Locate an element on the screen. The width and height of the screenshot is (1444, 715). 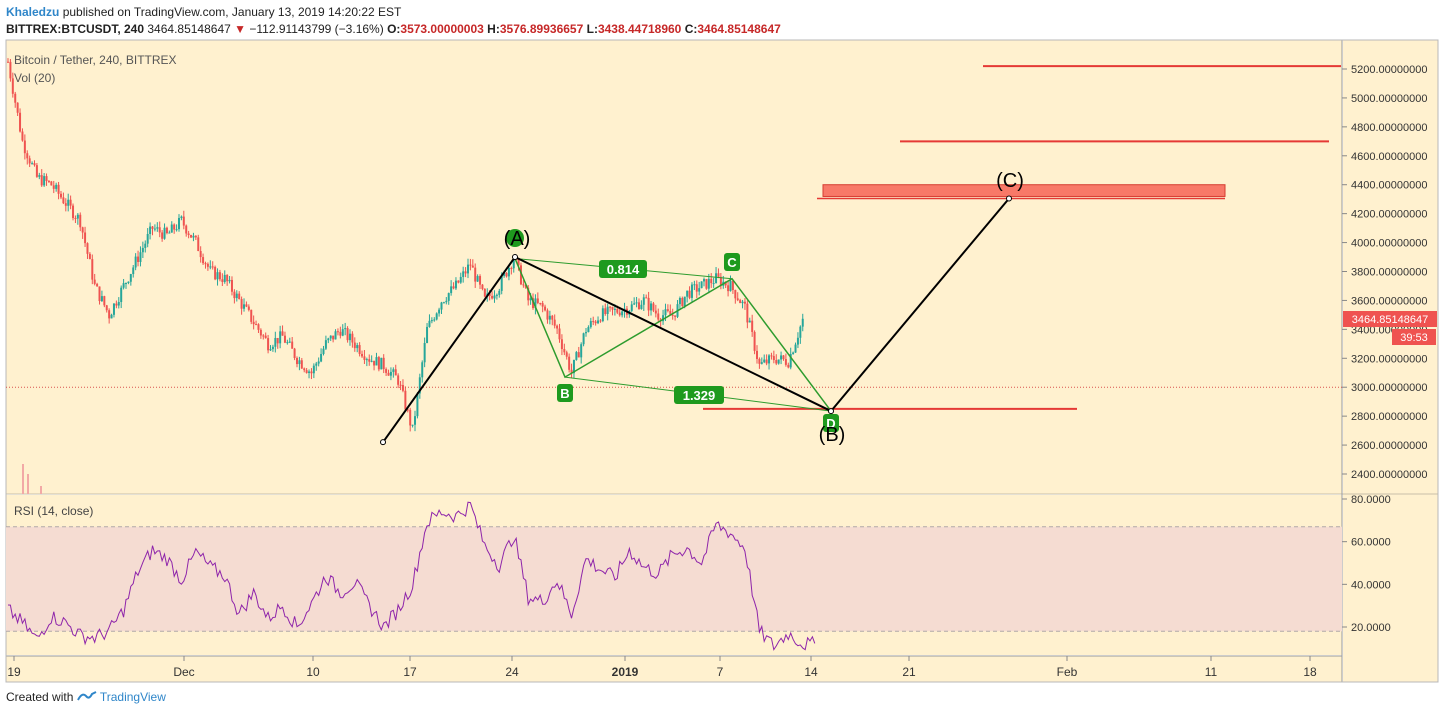
time-tick-label: Dec is located at coordinates (183, 672).